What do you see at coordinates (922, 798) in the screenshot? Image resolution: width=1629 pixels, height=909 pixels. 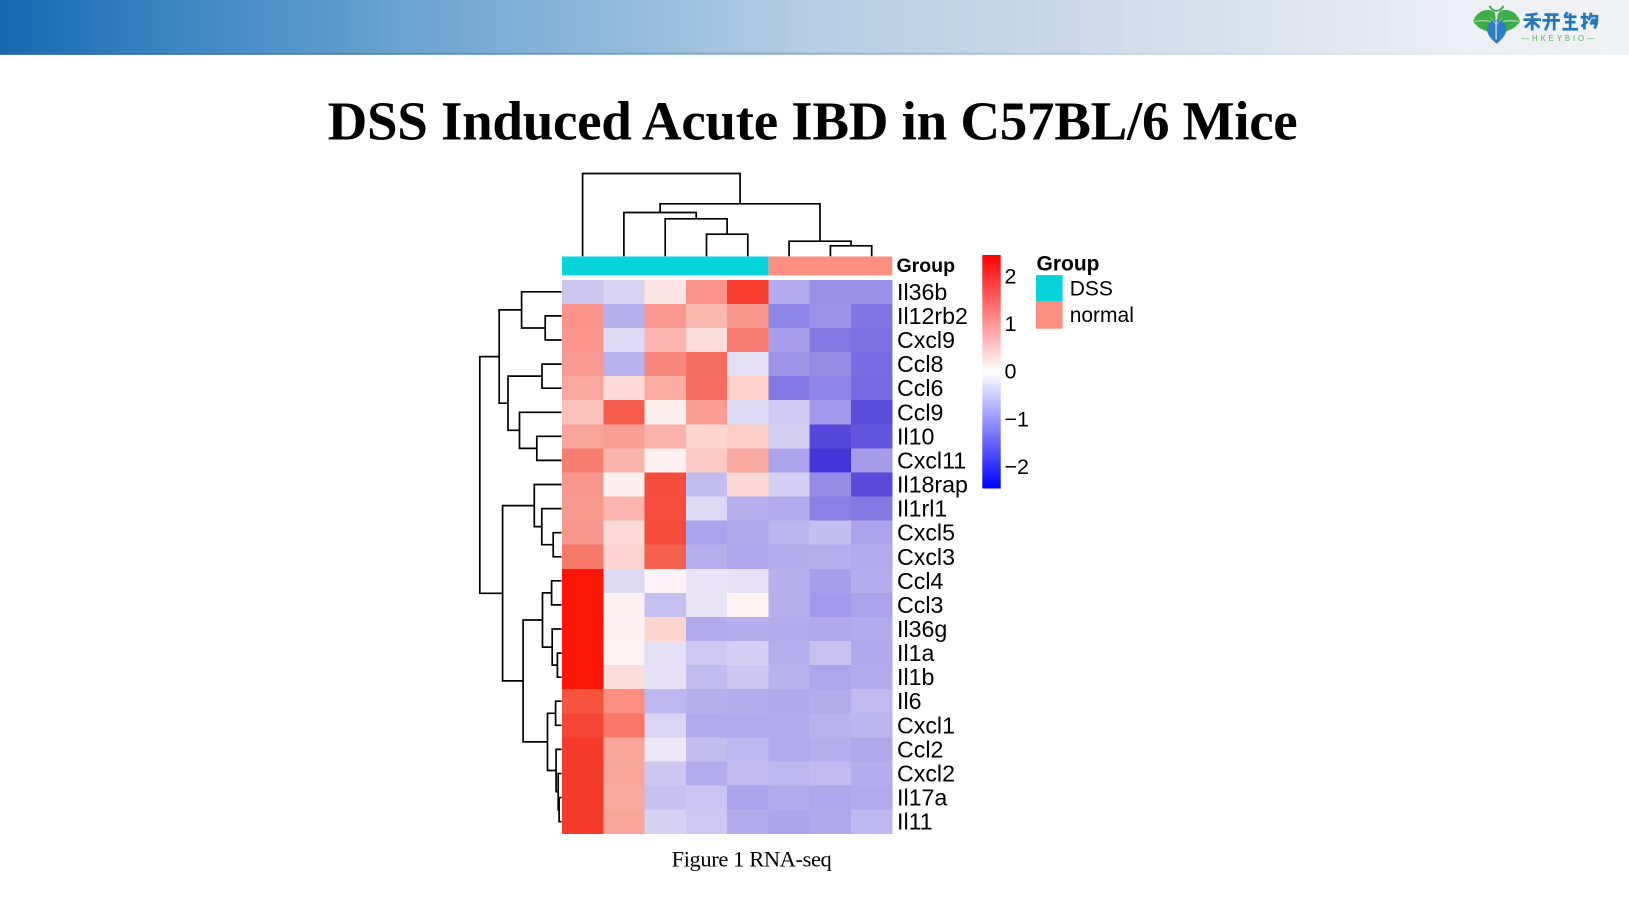 I see `svg-text: Il17a` at bounding box center [922, 798].